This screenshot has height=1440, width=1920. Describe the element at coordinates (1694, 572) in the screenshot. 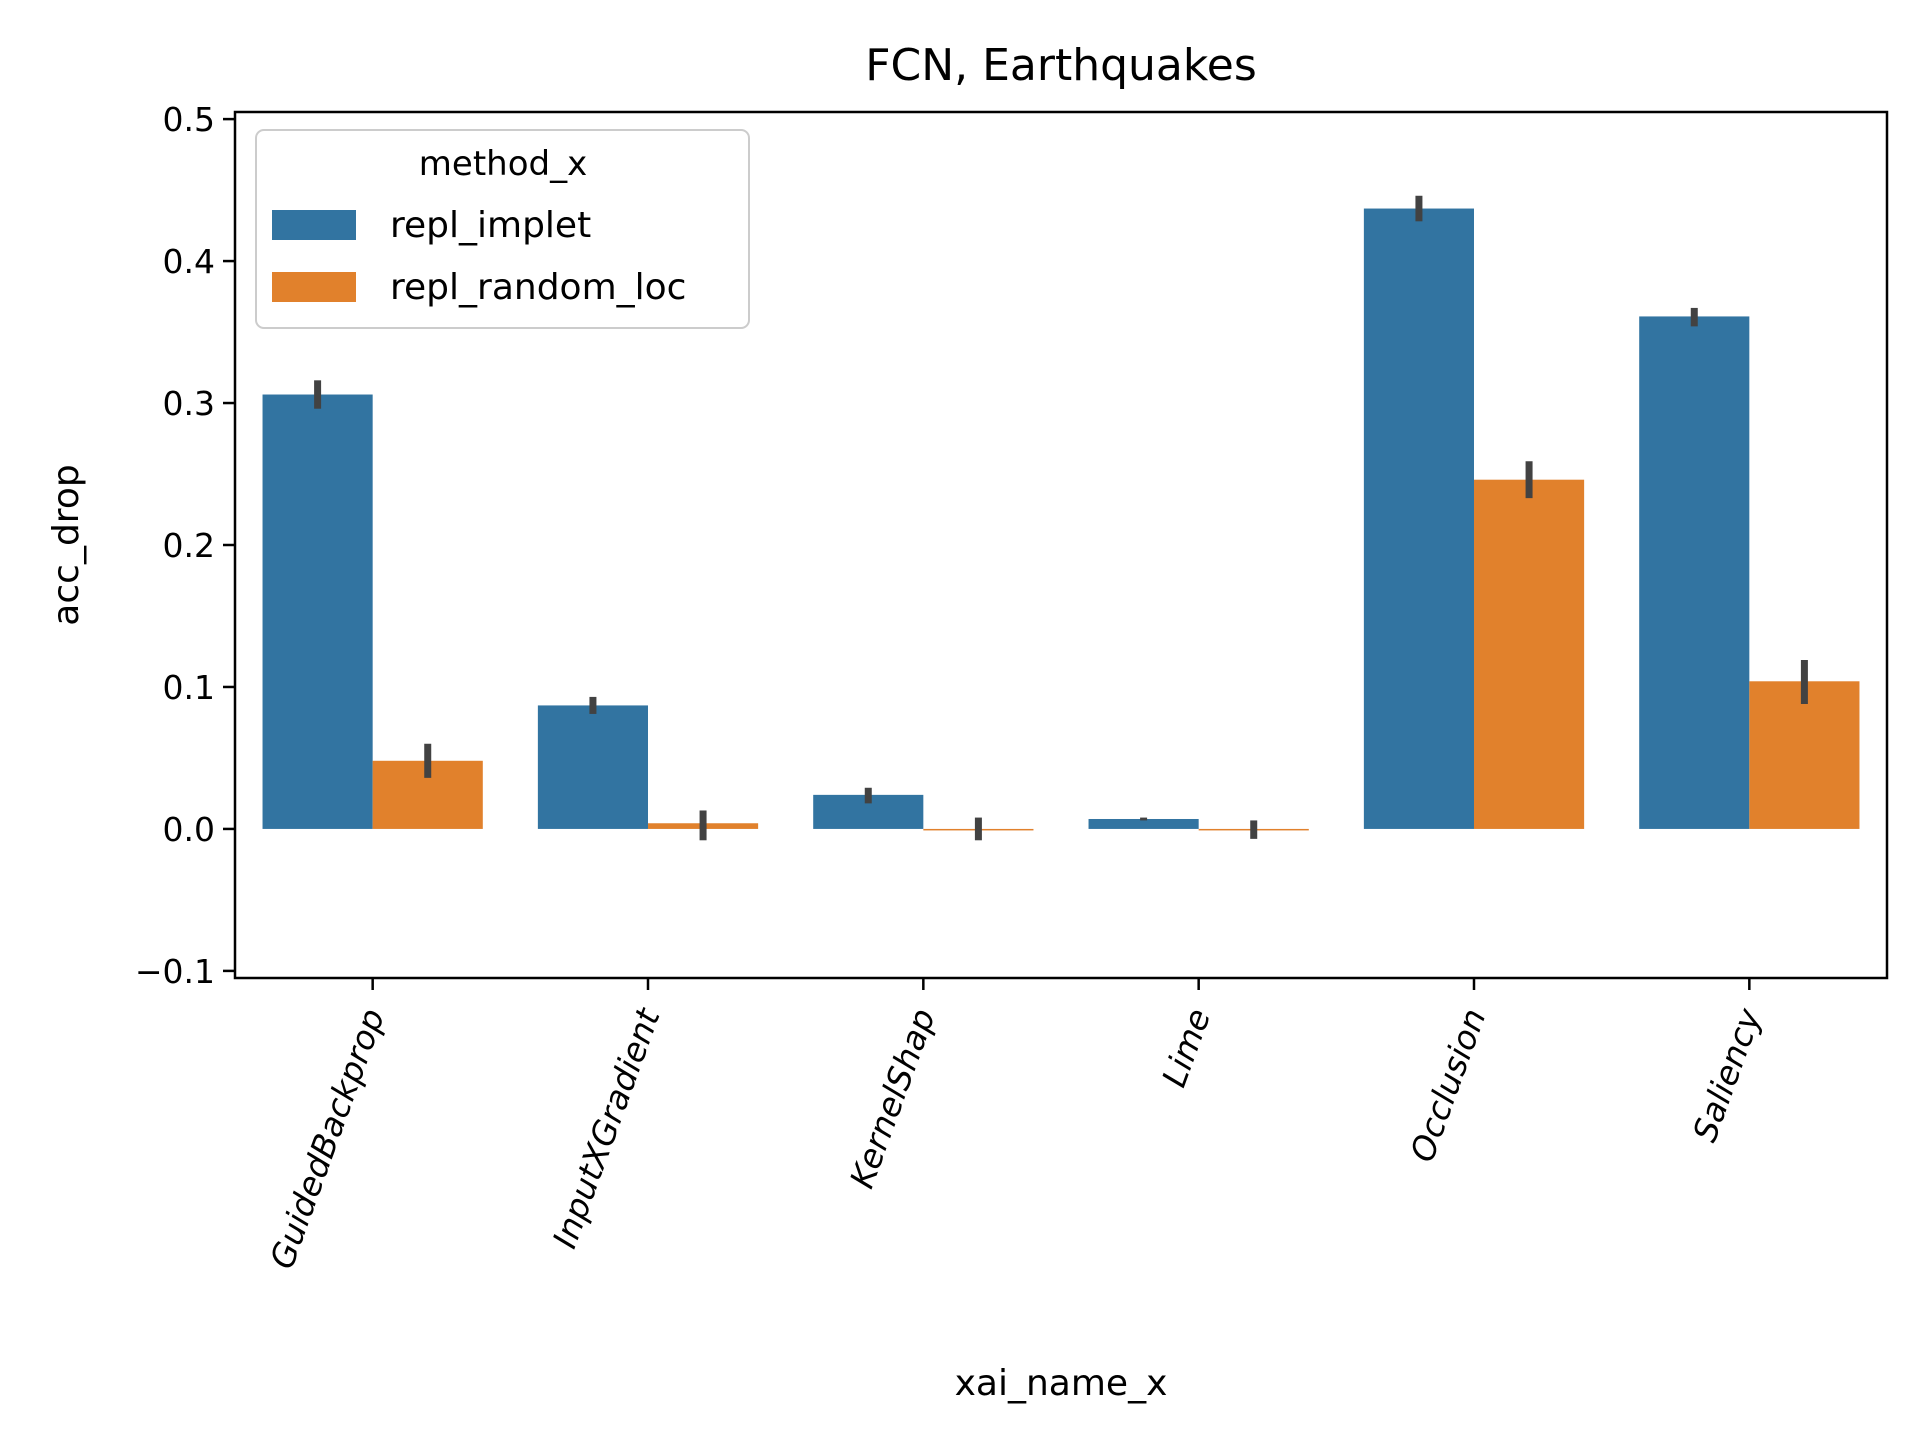

I see `bar-repl-implet-saliency` at that location.